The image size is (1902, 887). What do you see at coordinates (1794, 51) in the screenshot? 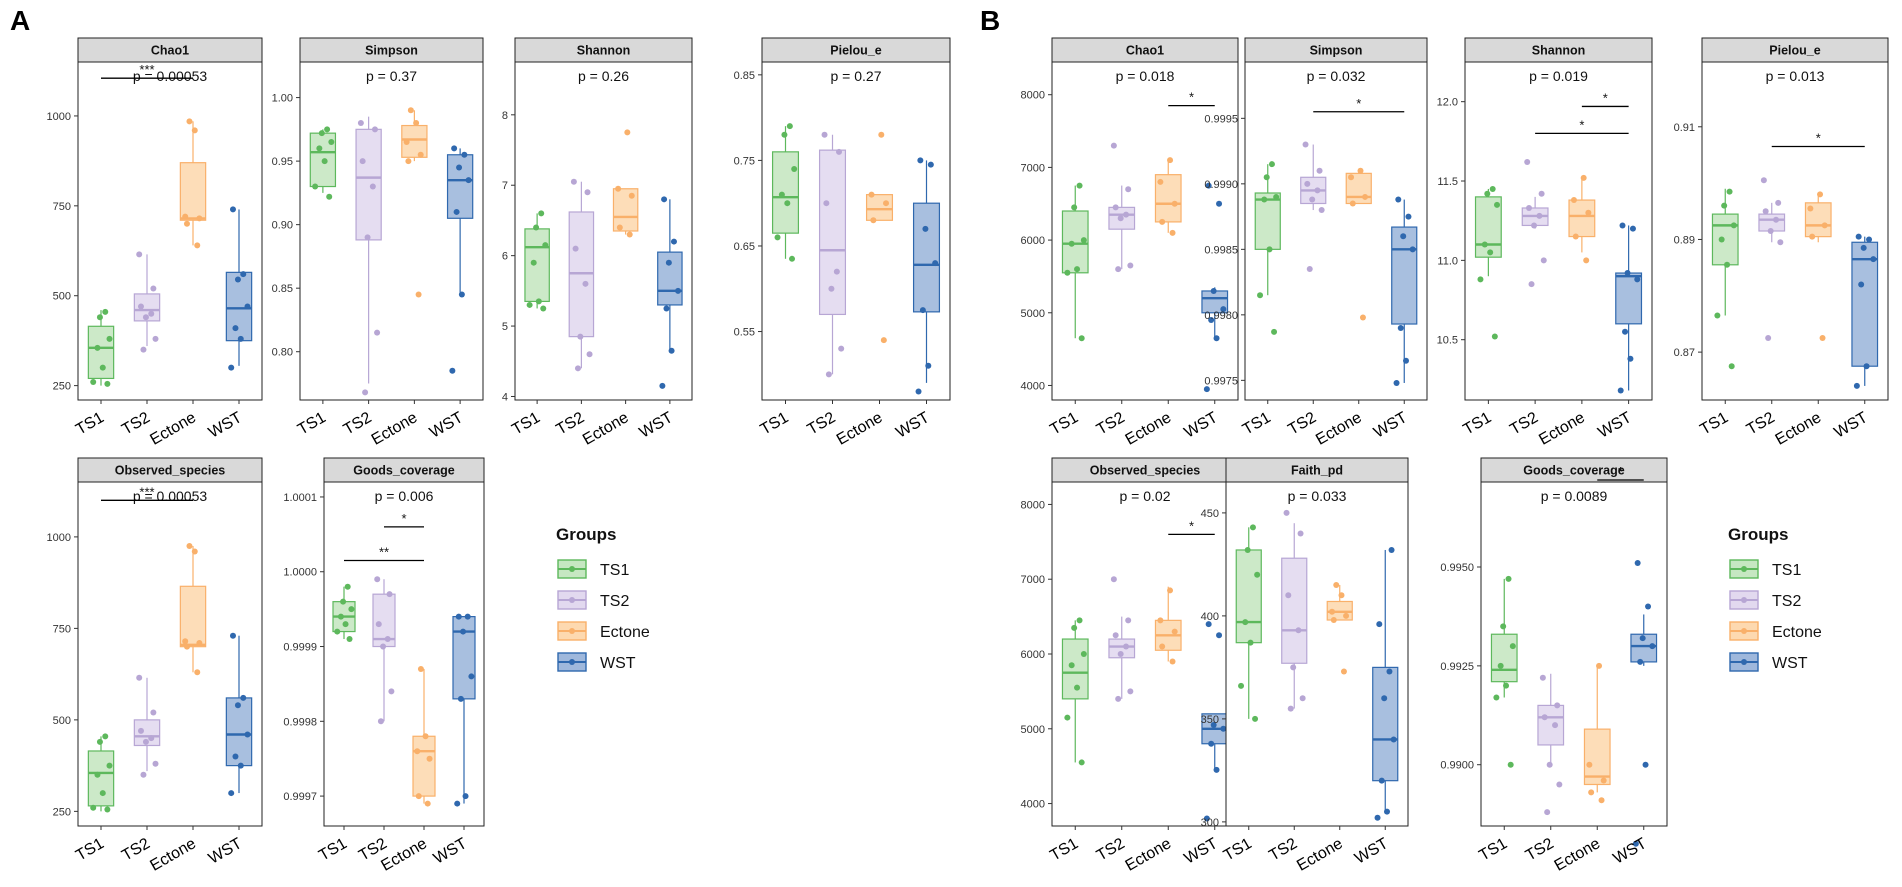
I see `facet-title: Pielou_e` at bounding box center [1794, 51].